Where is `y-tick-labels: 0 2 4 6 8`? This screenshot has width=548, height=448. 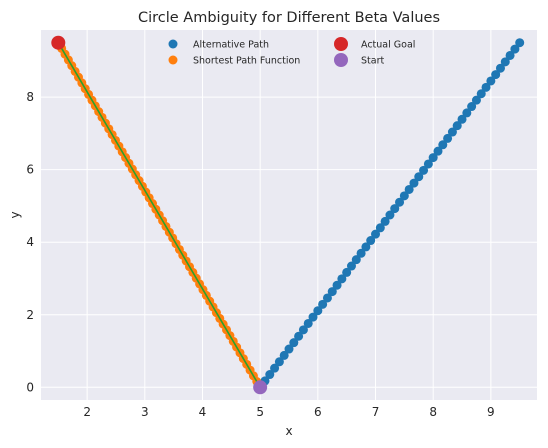
y-tick-labels: 0 2 4 6 8 is located at coordinates (30, 242).